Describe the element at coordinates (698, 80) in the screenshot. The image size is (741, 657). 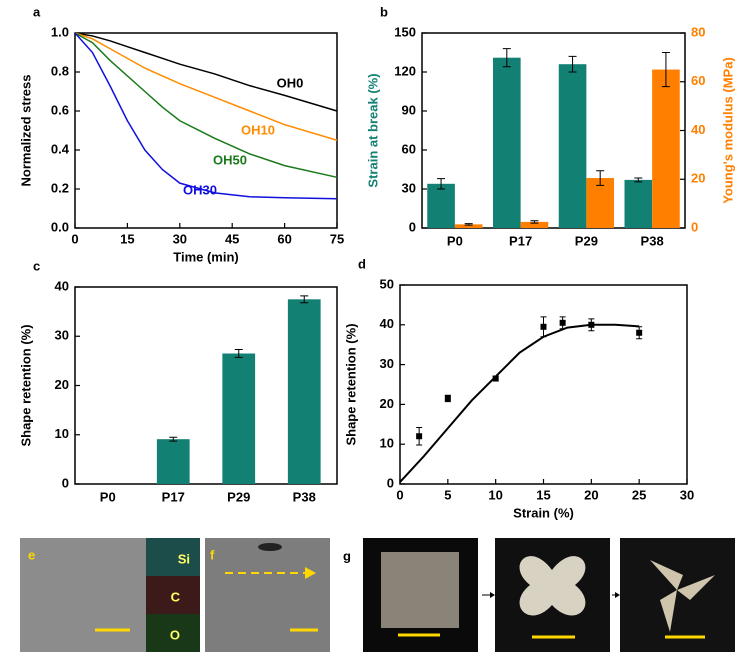
I see `y2-tick-label: 60` at that location.